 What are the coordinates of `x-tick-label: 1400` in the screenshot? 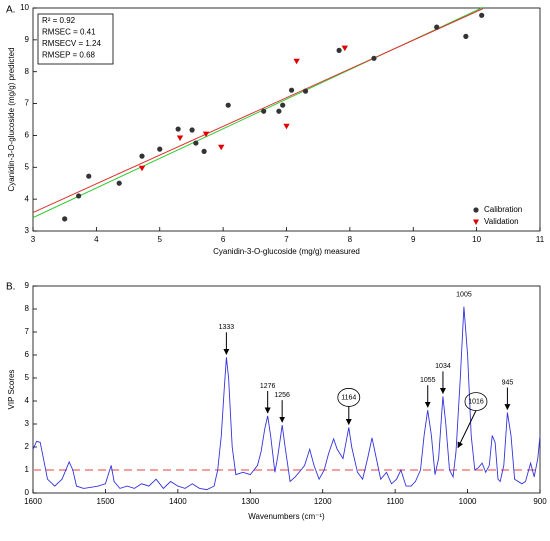 It's located at (178, 501).